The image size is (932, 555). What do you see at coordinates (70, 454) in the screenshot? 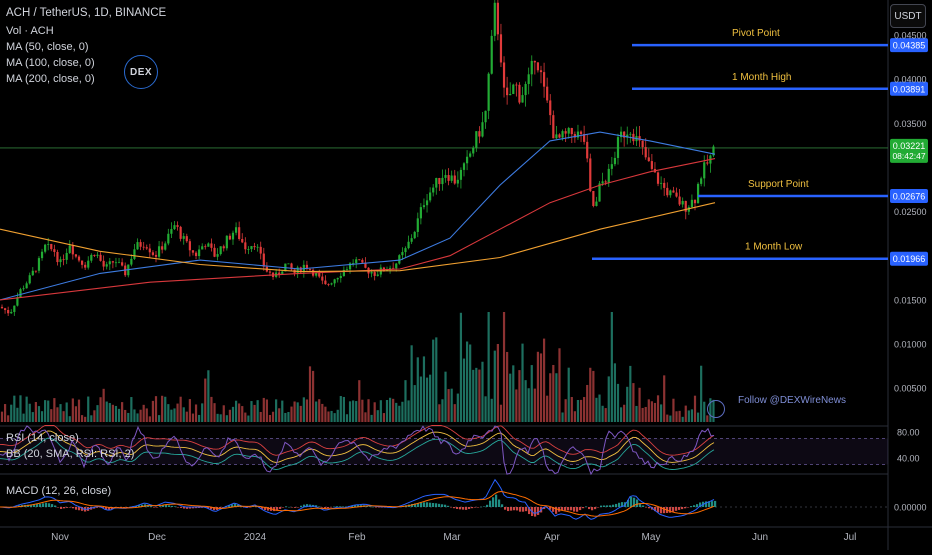
I see `bb-label: BB (20, SMA, RSI: RSI, 2)` at bounding box center [70, 454].